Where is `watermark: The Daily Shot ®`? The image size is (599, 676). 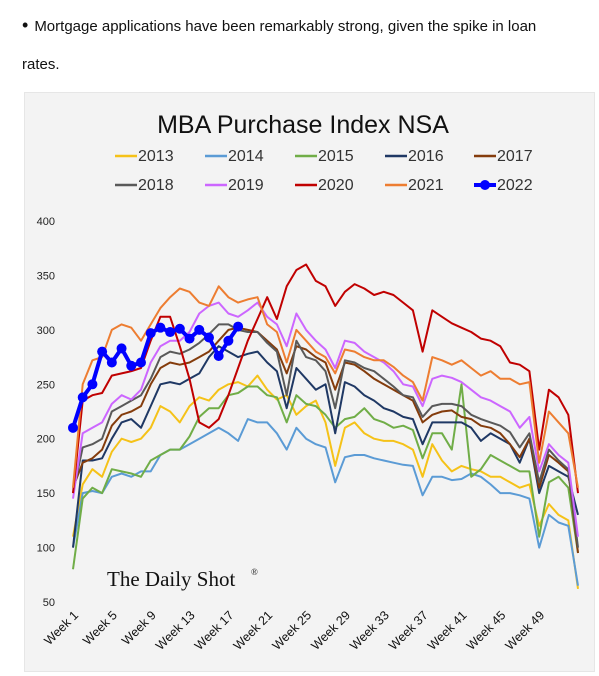
watermark: The Daily Shot ® is located at coordinates (182, 579).